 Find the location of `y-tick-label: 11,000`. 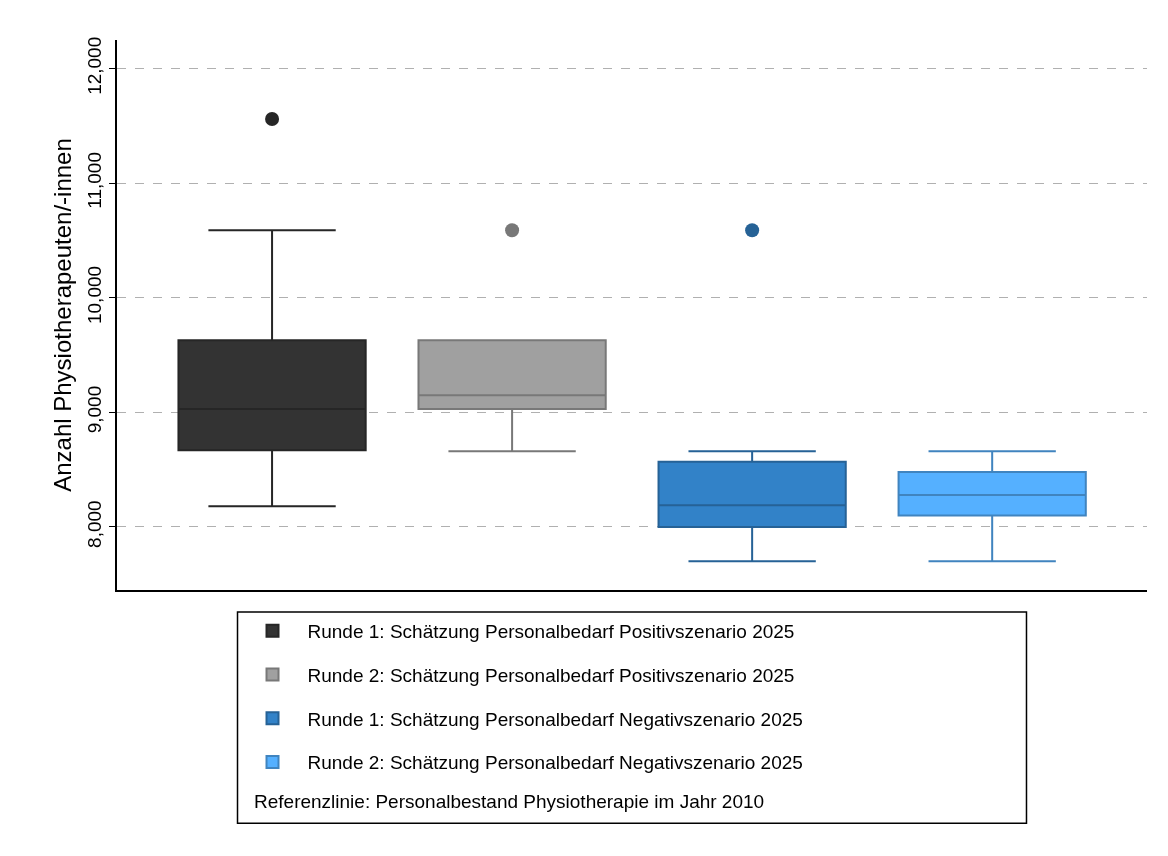

y-tick-label: 11,000 is located at coordinates (95, 180).